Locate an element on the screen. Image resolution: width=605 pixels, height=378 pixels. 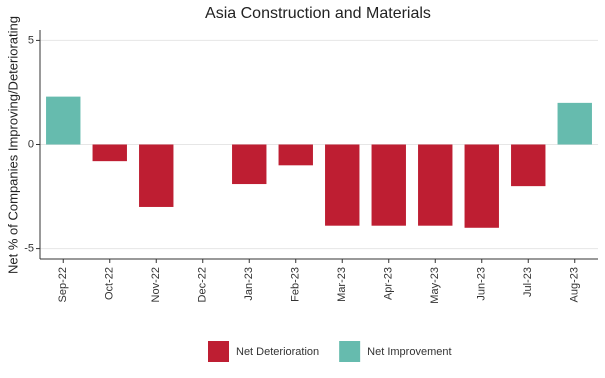
y-tick-label: 0 is located at coordinates (31, 144).